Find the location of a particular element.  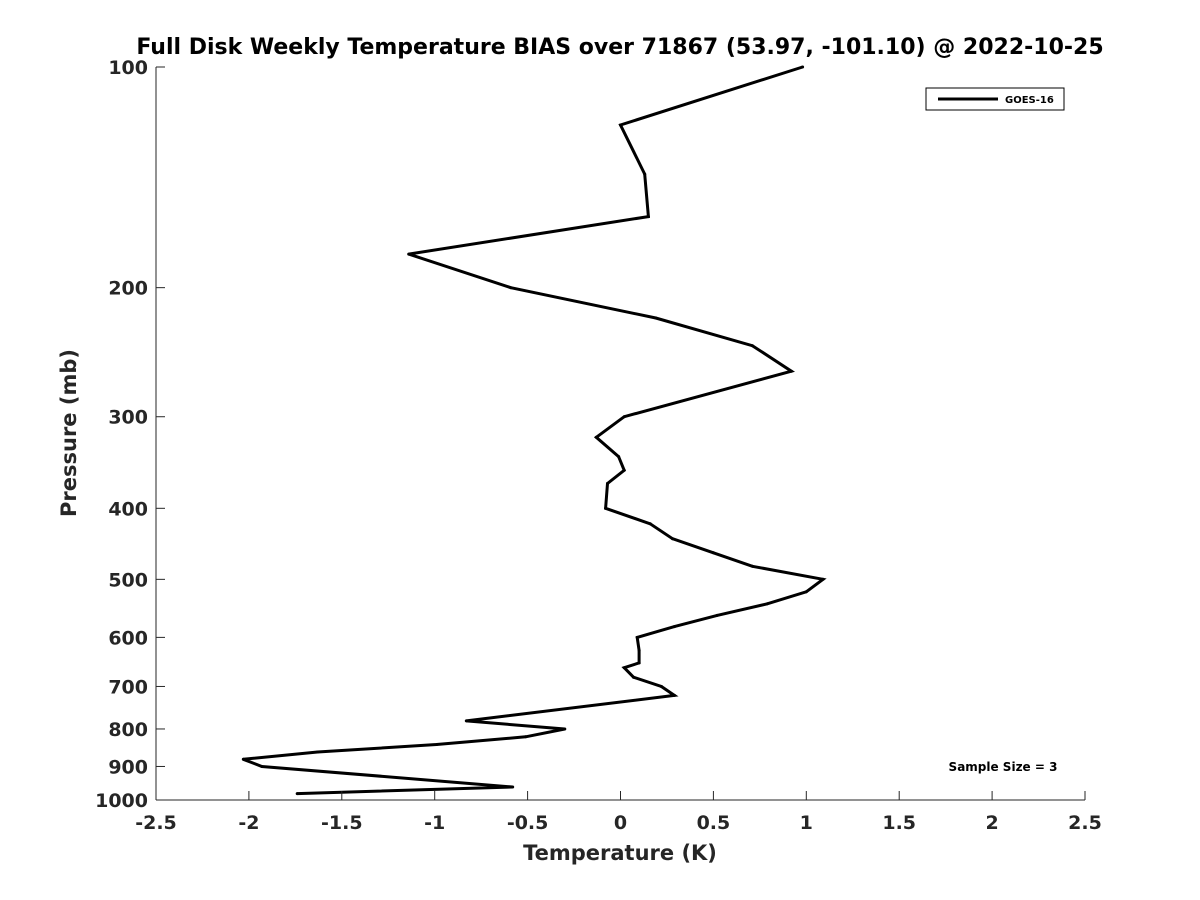

y-tick-label: 1000 is located at coordinates (121, 801).